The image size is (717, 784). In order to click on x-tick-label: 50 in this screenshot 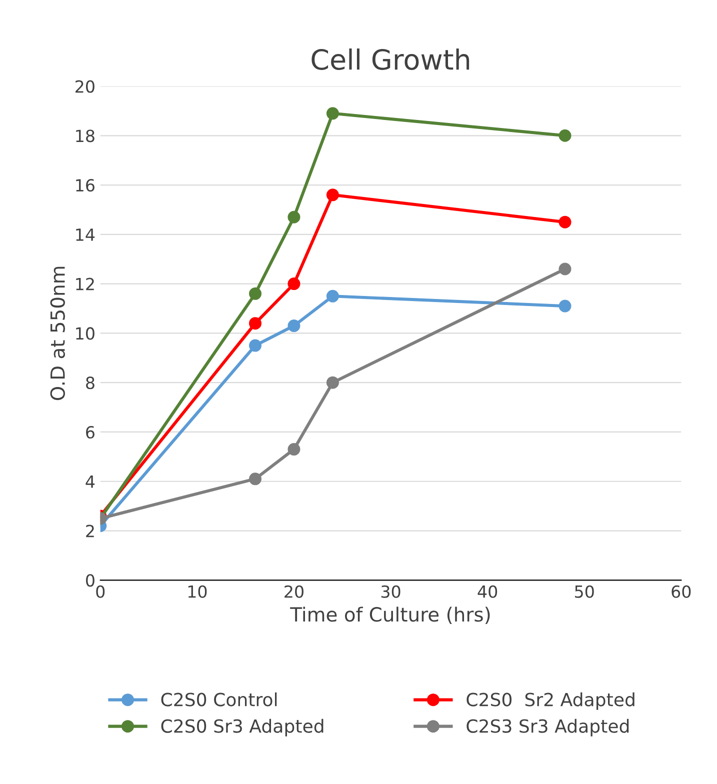, I will do `click(584, 591)`.